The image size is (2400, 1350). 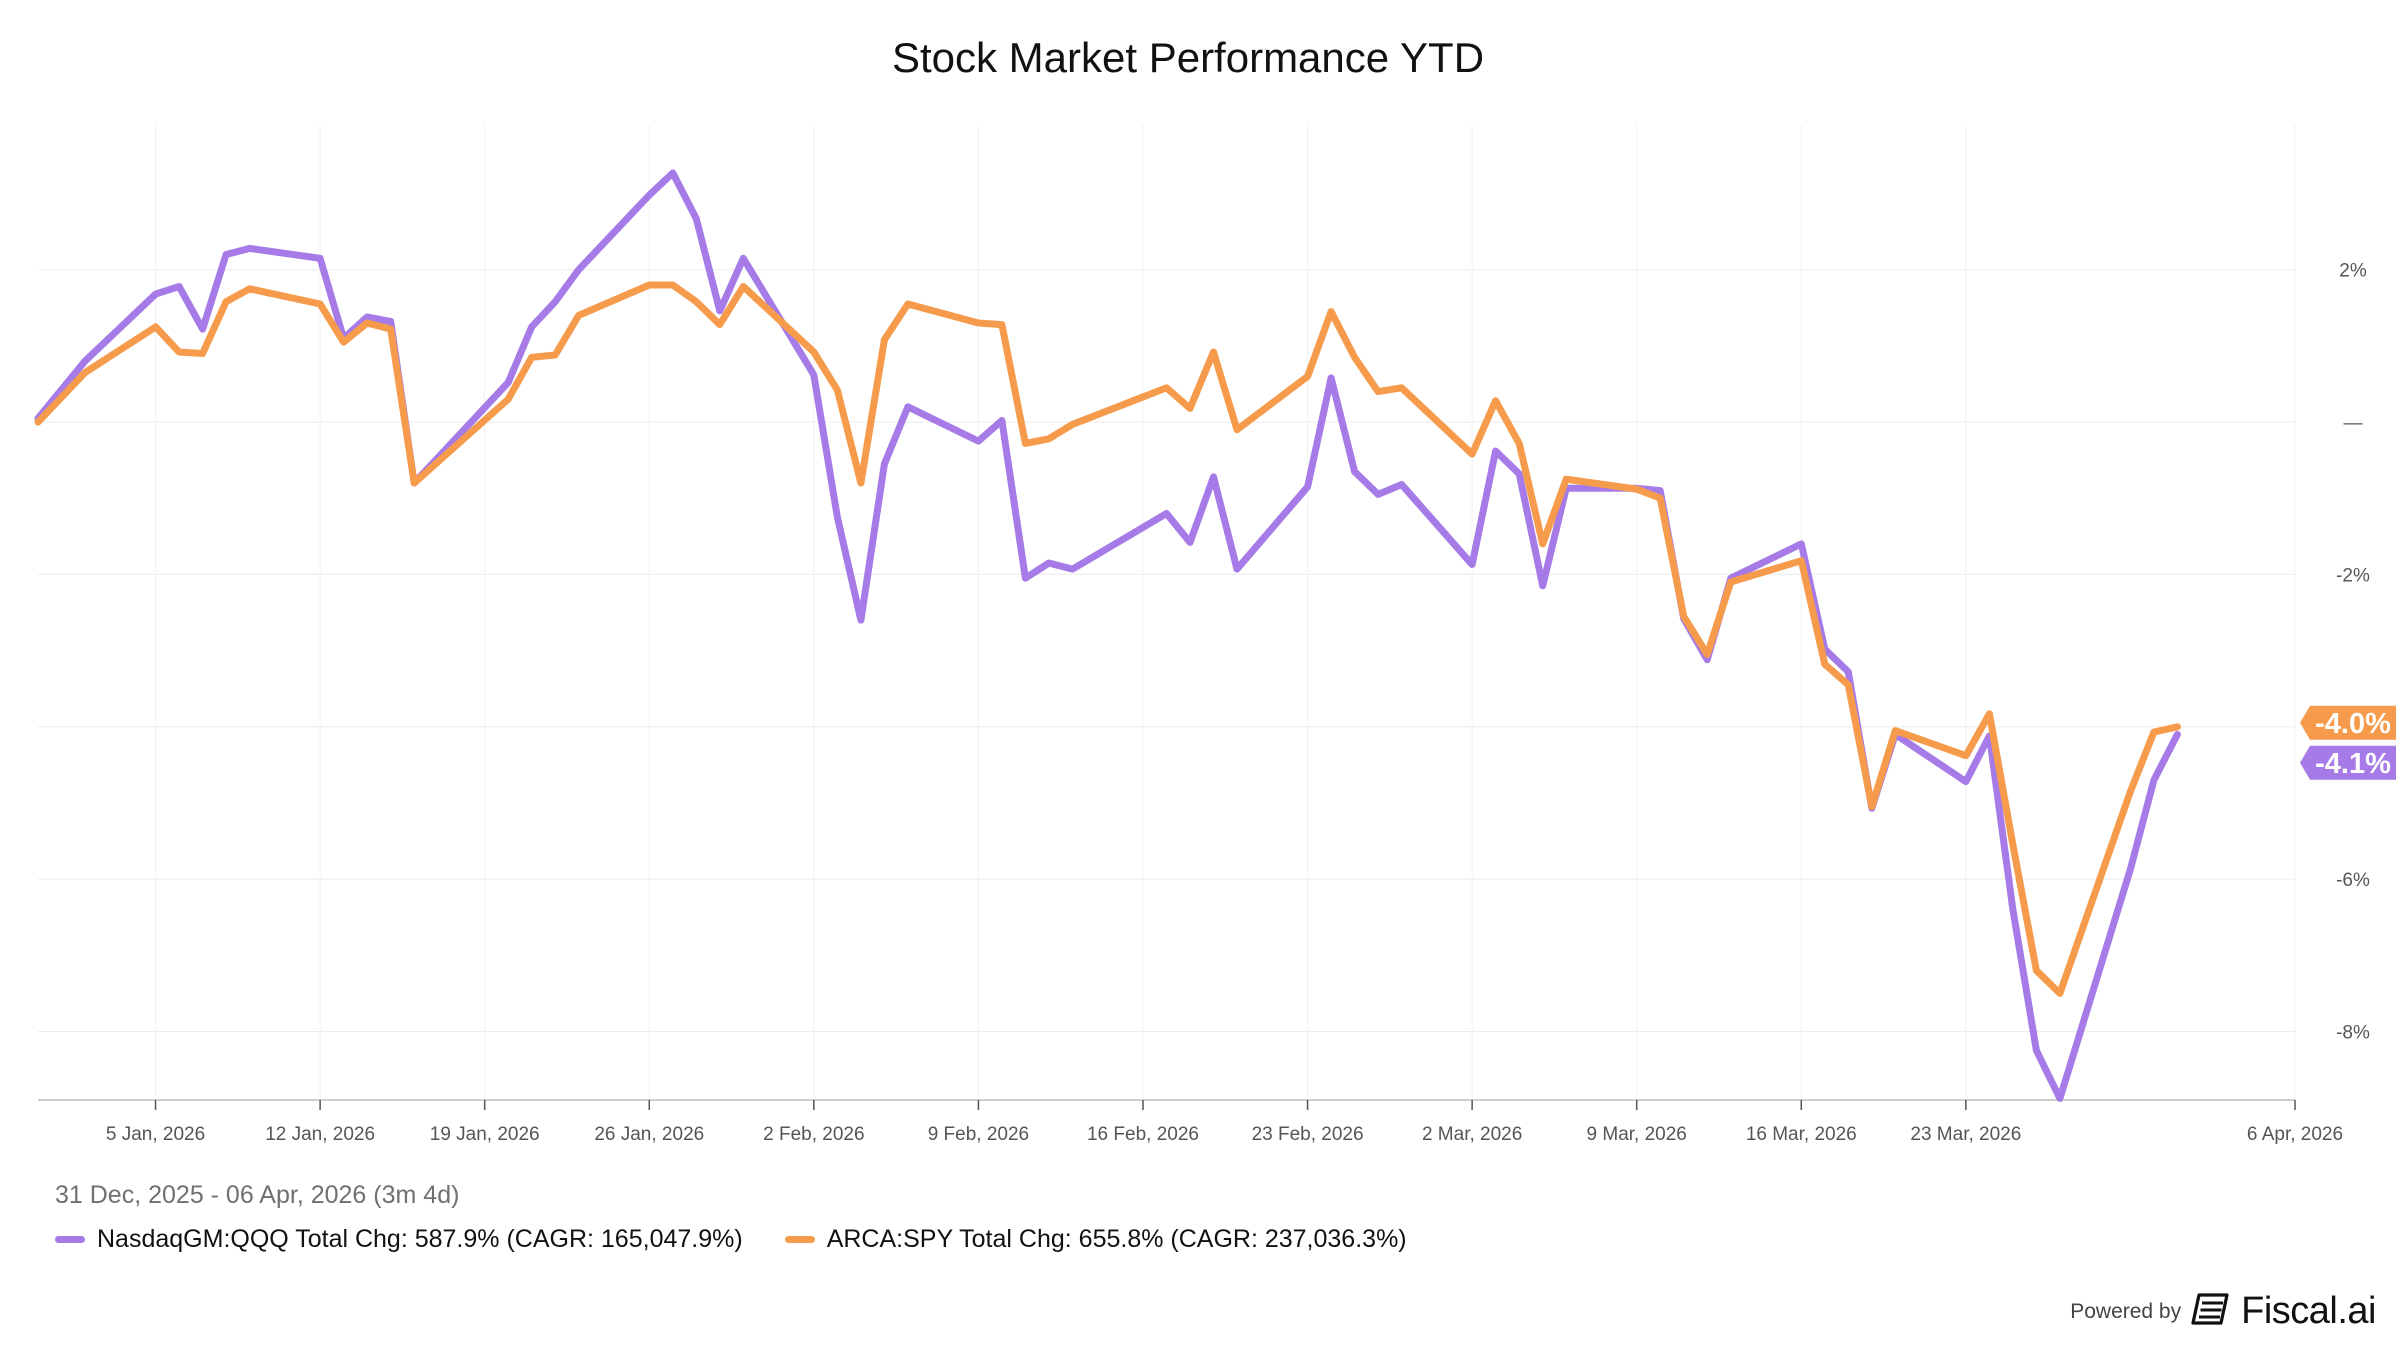 I want to click on end-labels: -4.0% -4.1%, so click(x=2348, y=742).